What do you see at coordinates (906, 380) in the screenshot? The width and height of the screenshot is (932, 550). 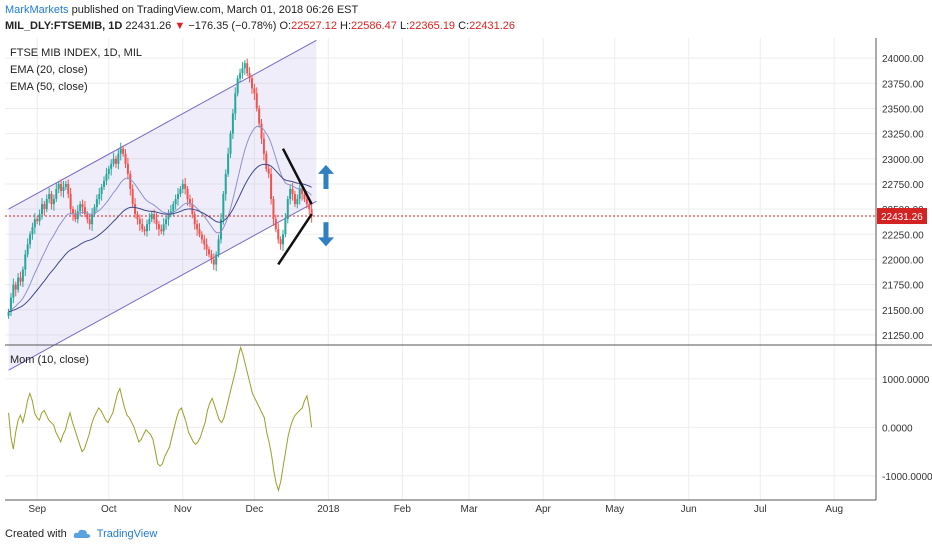 I see `mom-y-tick-label: 1000.0000` at bounding box center [906, 380].